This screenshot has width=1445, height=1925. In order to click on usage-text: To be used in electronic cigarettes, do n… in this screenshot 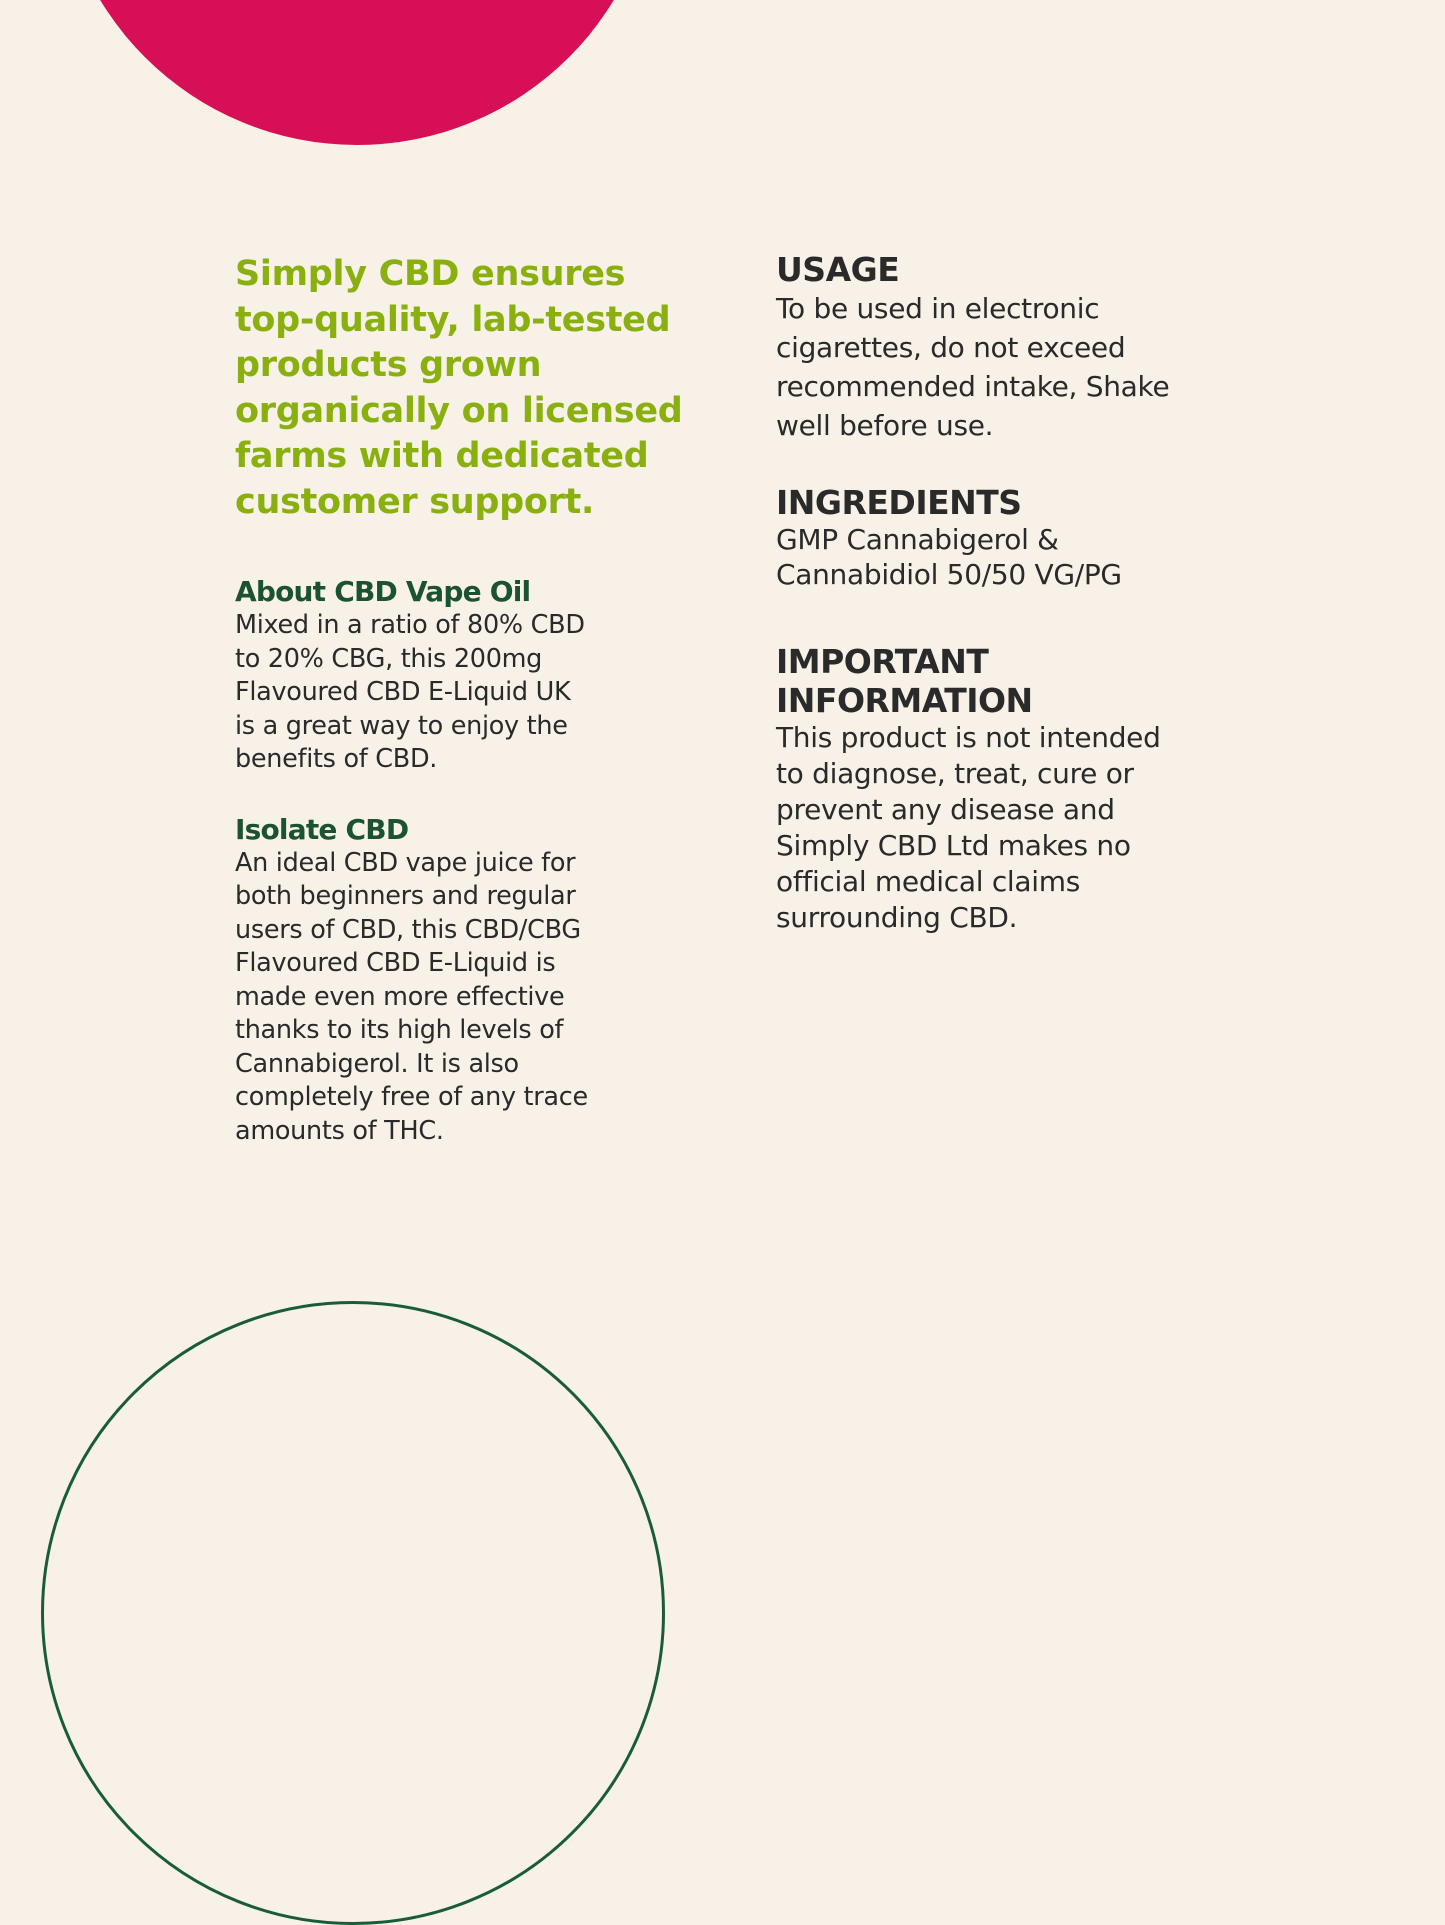, I will do `click(1006, 367)`.